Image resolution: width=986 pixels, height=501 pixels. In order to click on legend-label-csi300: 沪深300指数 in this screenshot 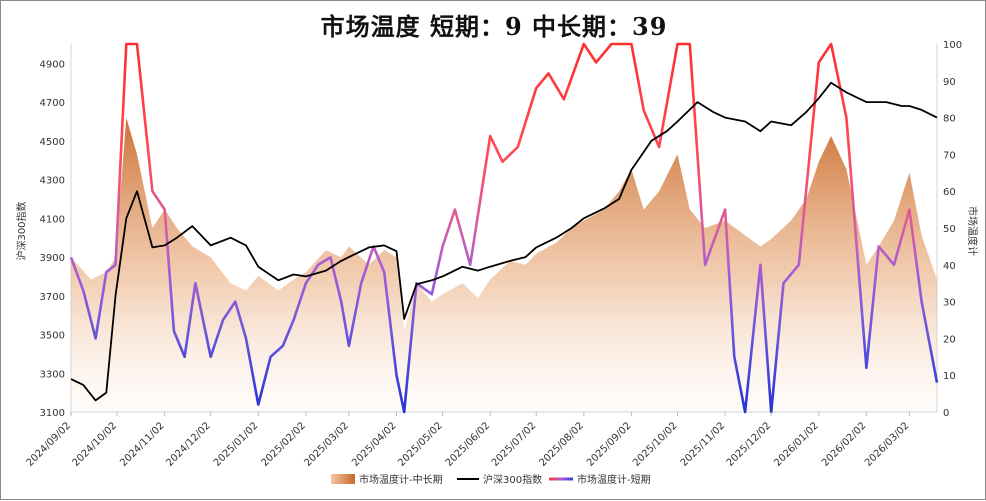, I will do `click(512, 479)`.